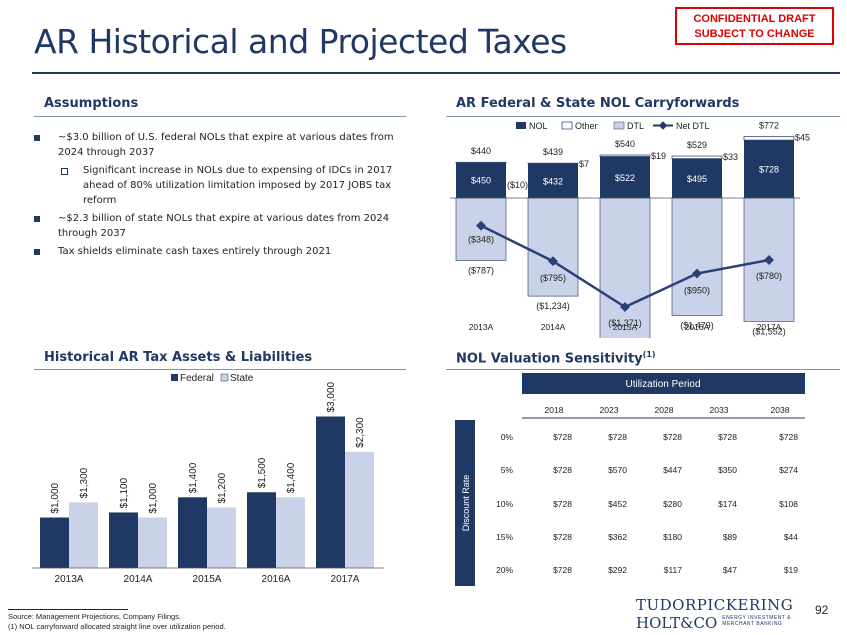 This screenshot has width=847, height=635. I want to click on nol-value-label: ($1,552), so click(769, 331).